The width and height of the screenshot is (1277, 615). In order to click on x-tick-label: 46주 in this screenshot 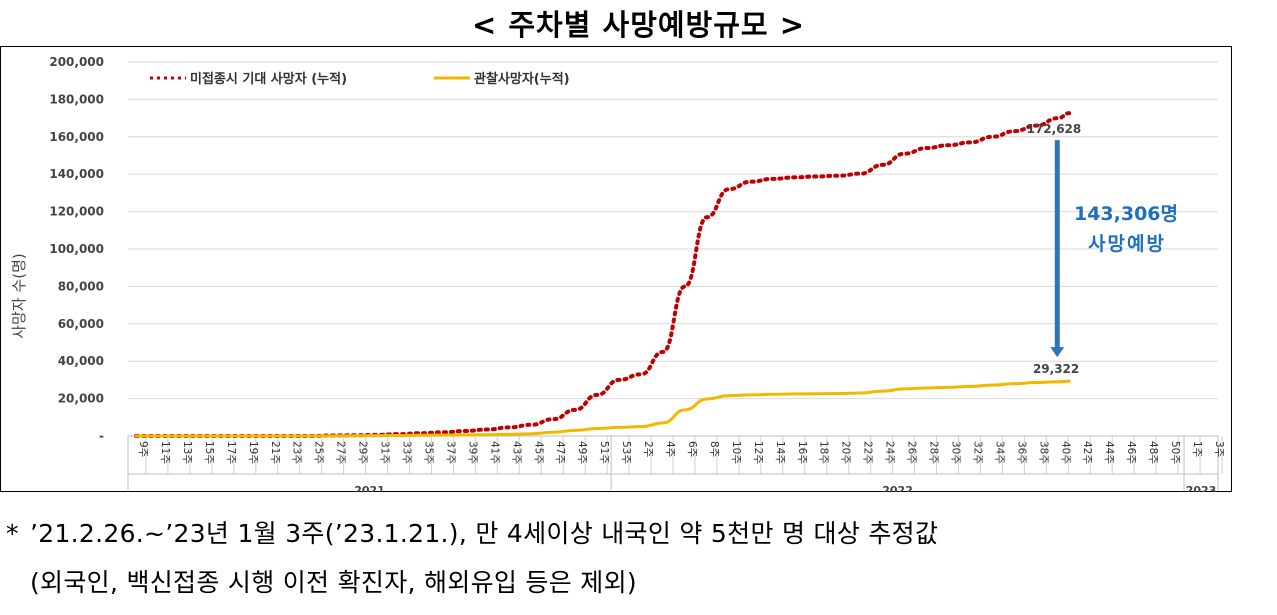, I will do `click(1131, 452)`.